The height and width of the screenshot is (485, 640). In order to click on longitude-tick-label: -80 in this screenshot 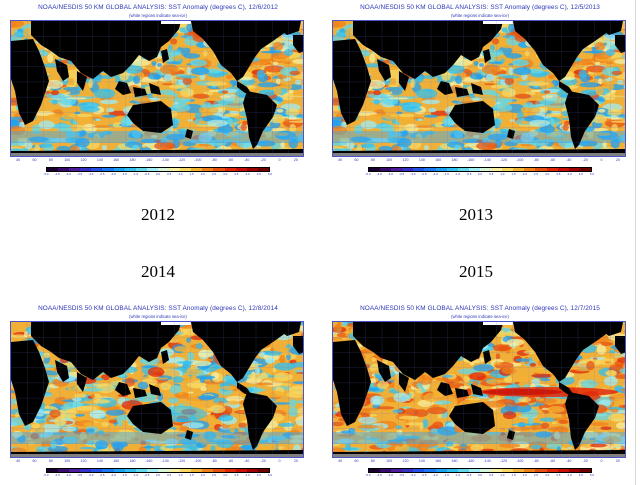, I will do `click(214, 160)`.